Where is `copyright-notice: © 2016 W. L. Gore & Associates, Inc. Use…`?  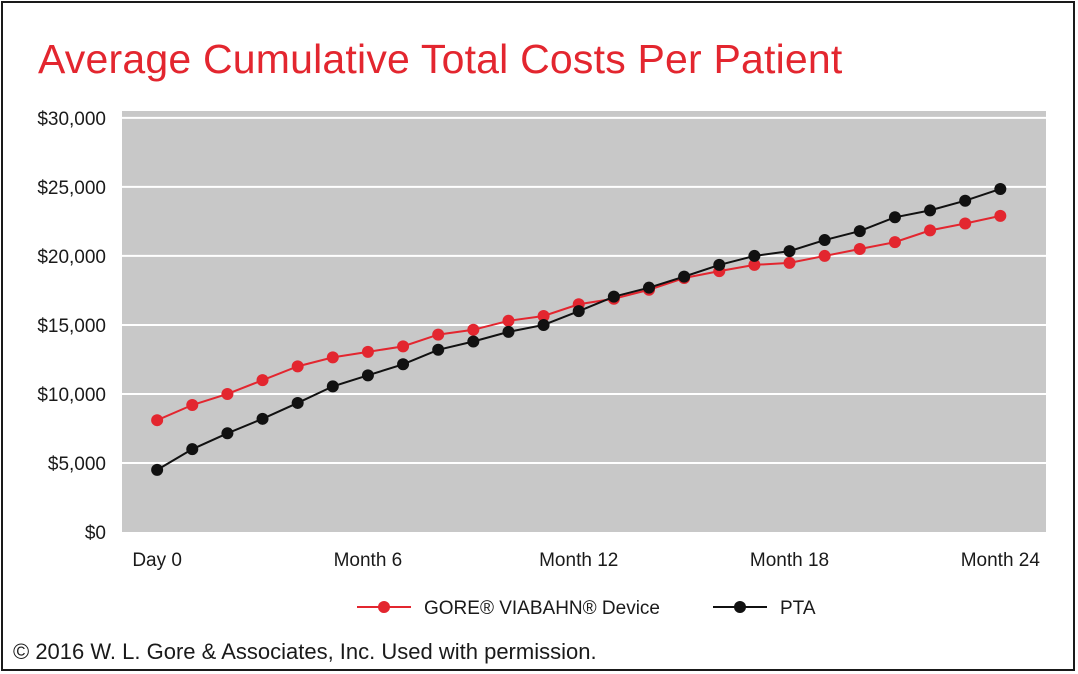
copyright-notice: © 2016 W. L. Gore & Associates, Inc. Use… is located at coordinates (305, 651).